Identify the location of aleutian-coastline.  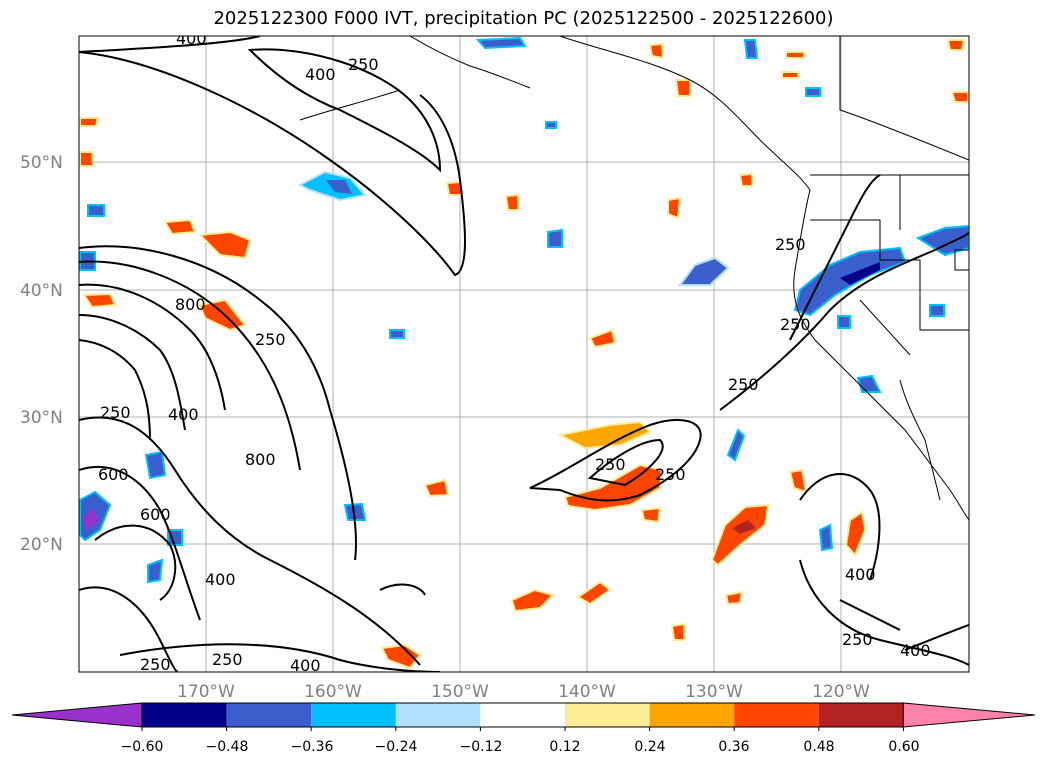
(350, 105).